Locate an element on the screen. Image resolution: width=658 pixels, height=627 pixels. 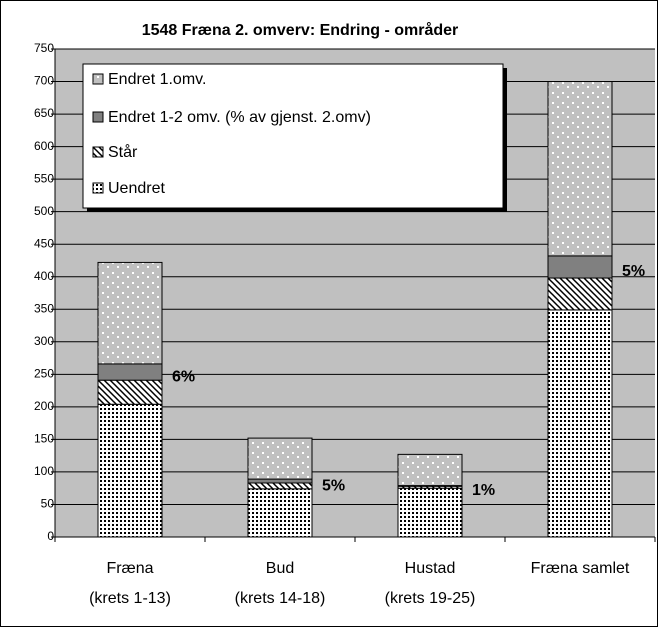
x-tick-label: (krets 14-18) is located at coordinates (280, 598).